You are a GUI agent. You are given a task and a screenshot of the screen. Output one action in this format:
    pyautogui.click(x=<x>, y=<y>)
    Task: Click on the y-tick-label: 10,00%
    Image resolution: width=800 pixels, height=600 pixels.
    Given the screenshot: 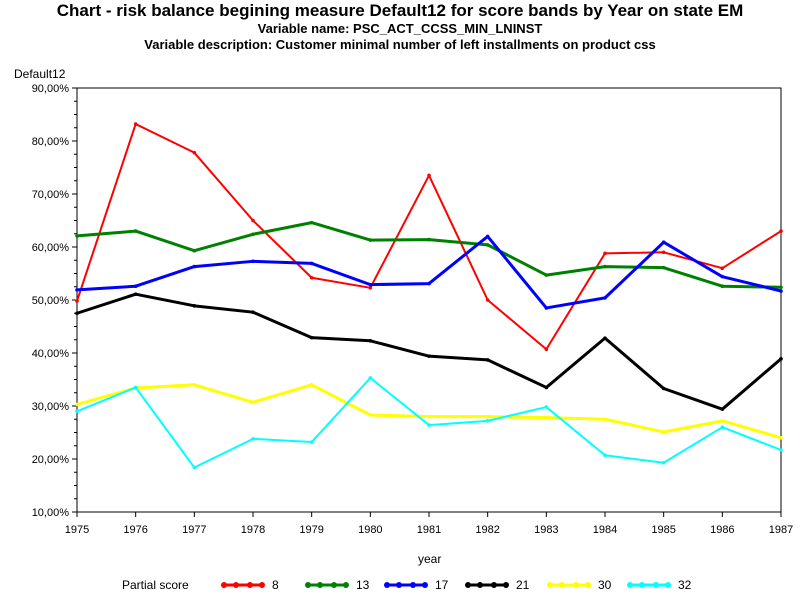 What is the action you would take?
    pyautogui.click(x=51, y=513)
    